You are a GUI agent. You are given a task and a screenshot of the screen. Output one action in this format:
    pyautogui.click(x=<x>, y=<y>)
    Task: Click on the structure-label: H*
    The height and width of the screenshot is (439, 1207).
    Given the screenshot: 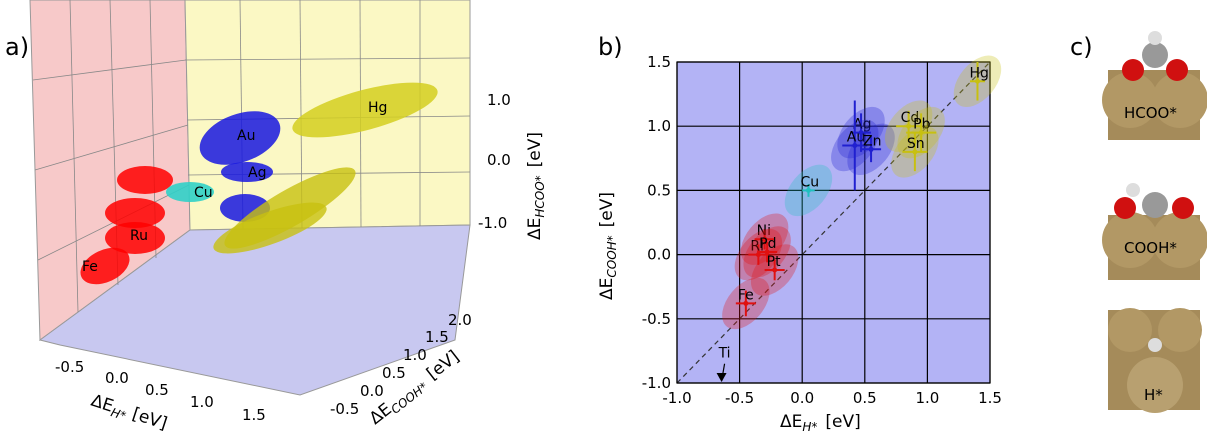 What is the action you would take?
    pyautogui.click(x=1153, y=395)
    